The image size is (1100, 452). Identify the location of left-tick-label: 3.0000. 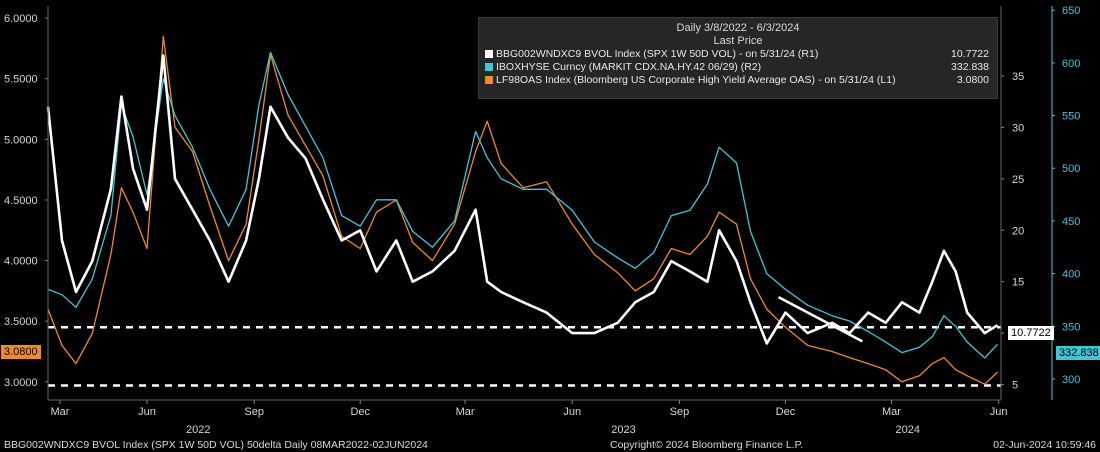
(21, 383).